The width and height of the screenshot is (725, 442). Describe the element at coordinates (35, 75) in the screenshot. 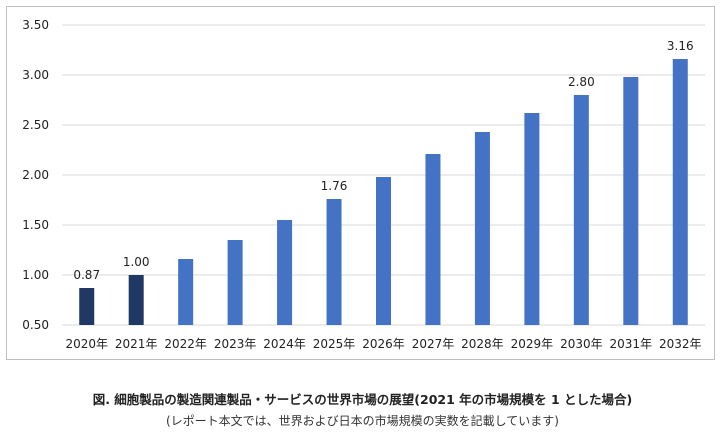

I see `y-tick-label: 3.00` at that location.